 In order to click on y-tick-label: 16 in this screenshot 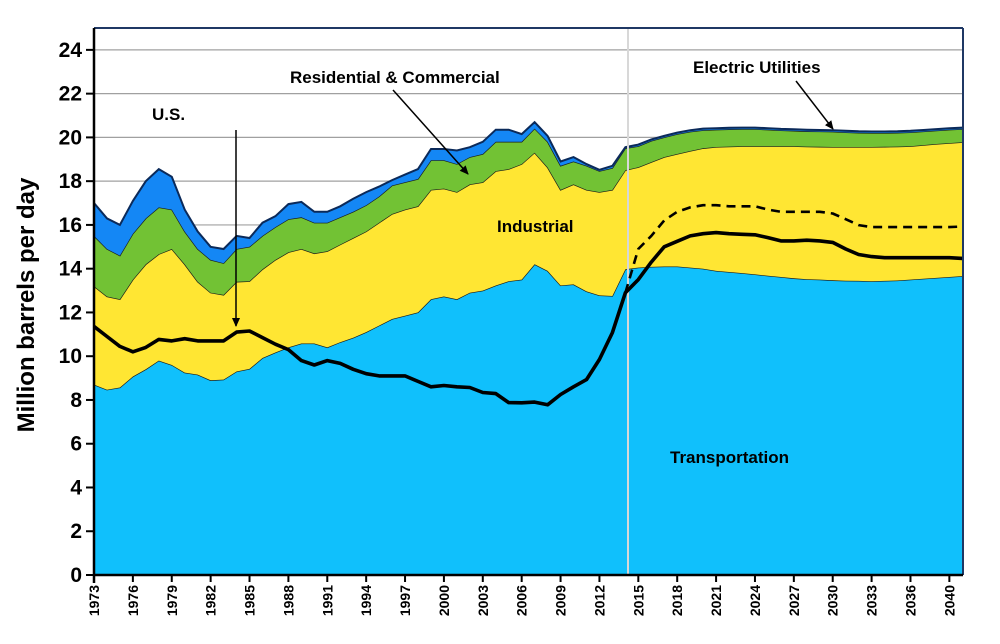, I will do `click(70, 225)`.